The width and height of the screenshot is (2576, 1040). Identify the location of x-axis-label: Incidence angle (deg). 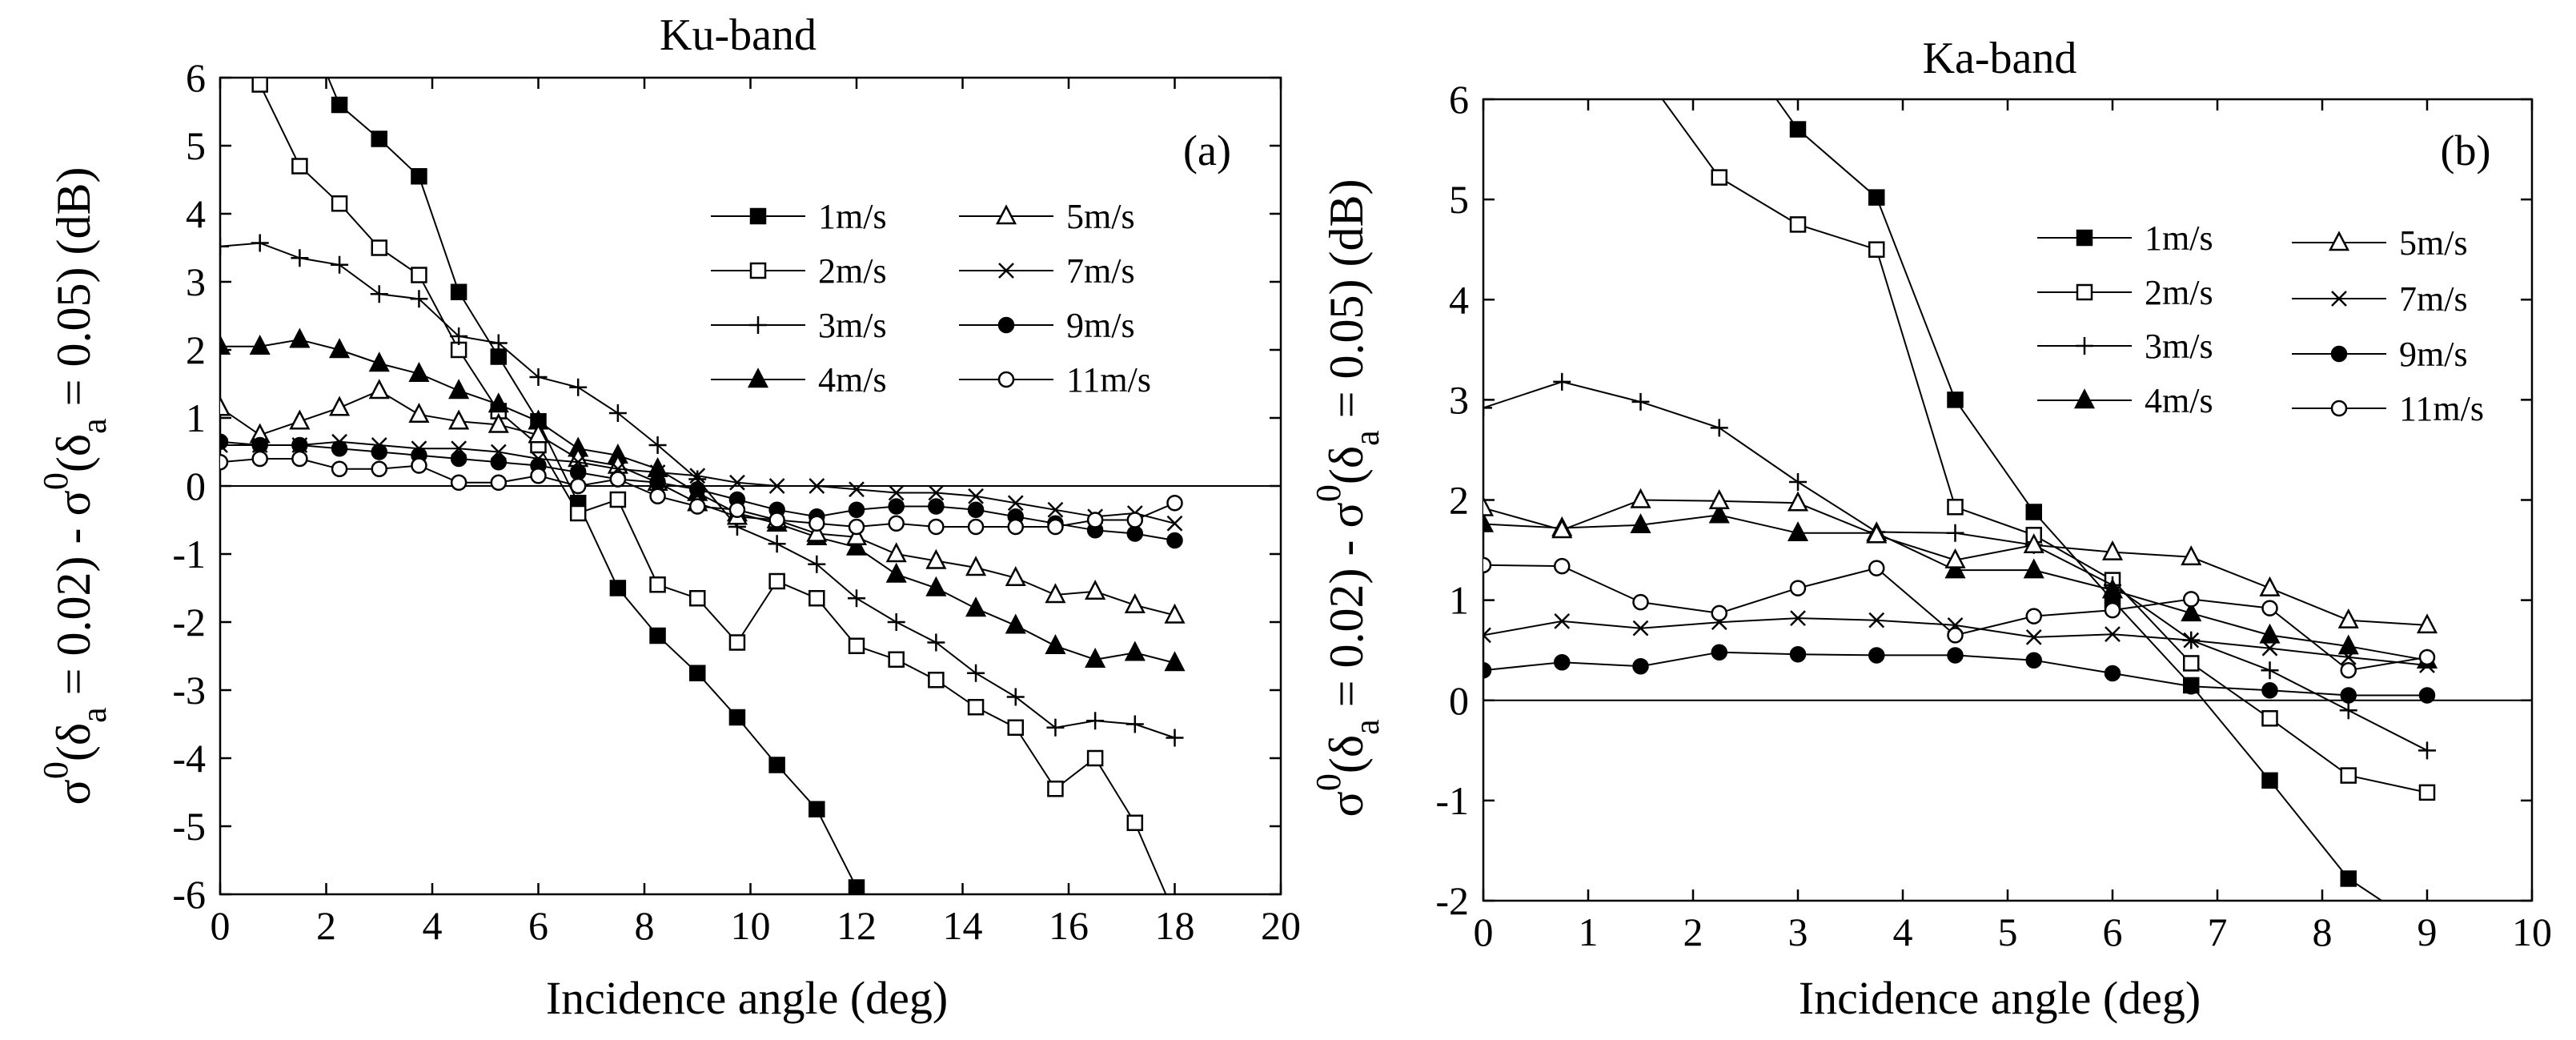
(2000, 998).